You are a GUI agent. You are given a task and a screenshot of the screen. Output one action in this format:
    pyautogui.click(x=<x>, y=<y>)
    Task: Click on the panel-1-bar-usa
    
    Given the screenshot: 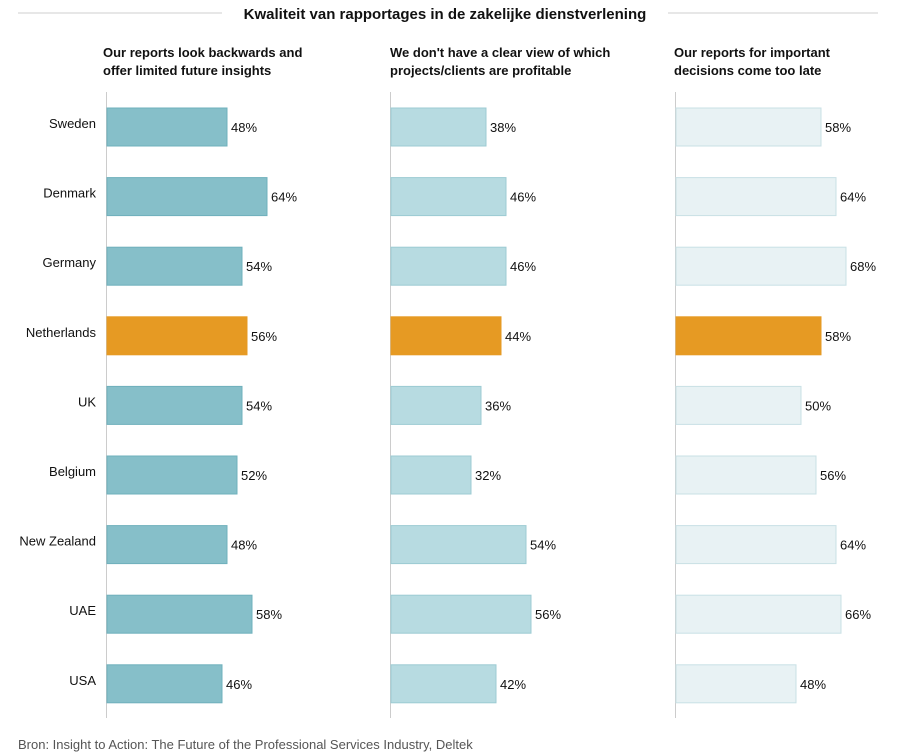 What is the action you would take?
    pyautogui.click(x=164, y=684)
    